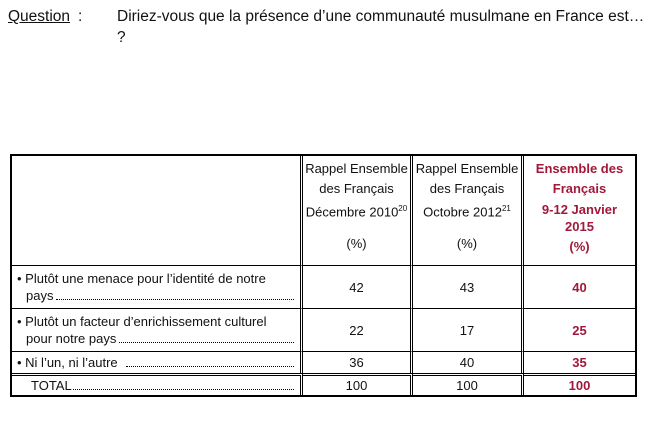  What do you see at coordinates (579, 168) in the screenshot?
I see `header-line: Ensemble des` at bounding box center [579, 168].